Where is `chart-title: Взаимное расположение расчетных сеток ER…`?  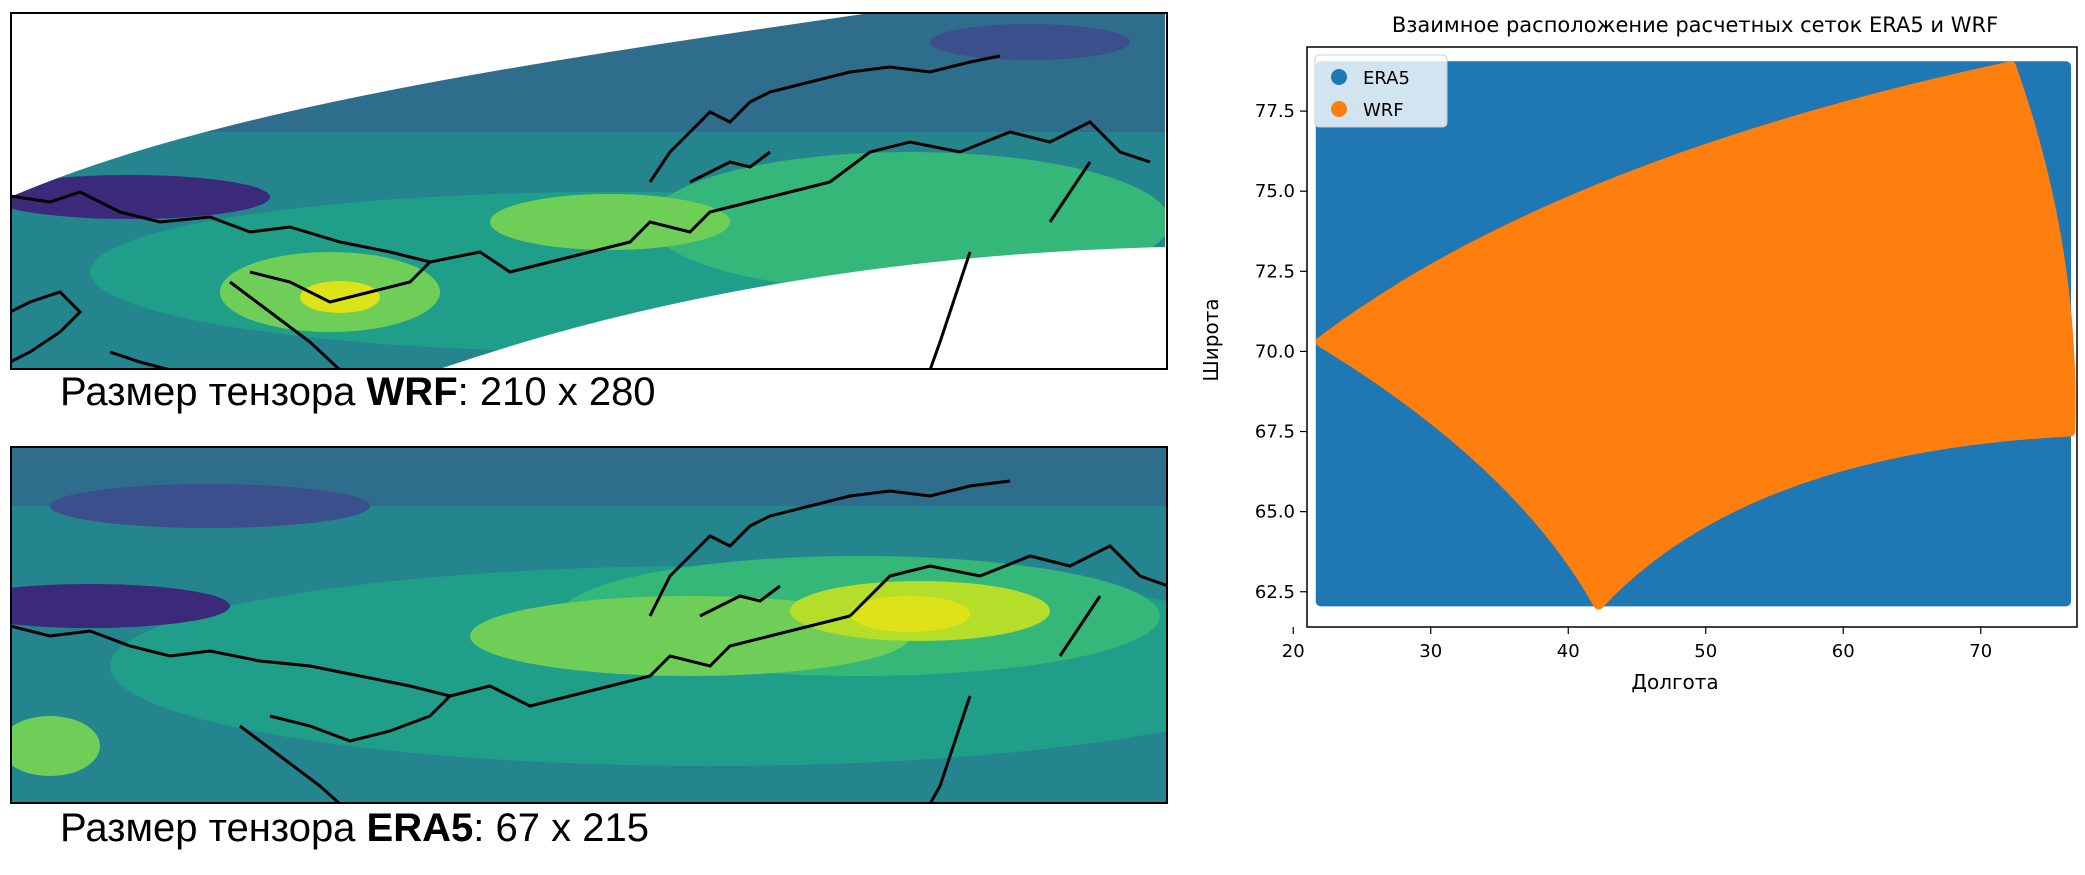
chart-title: Взаимное расположение расчетных сеток ER… is located at coordinates (1695, 25).